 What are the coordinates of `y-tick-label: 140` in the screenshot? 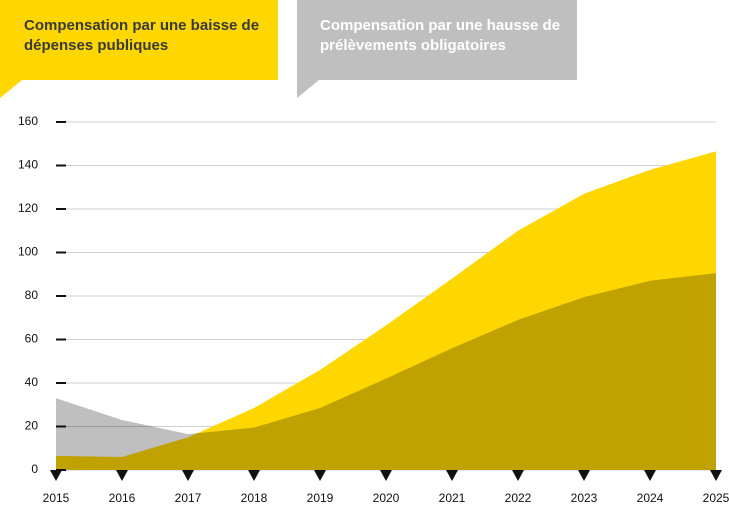 It's located at (28, 165).